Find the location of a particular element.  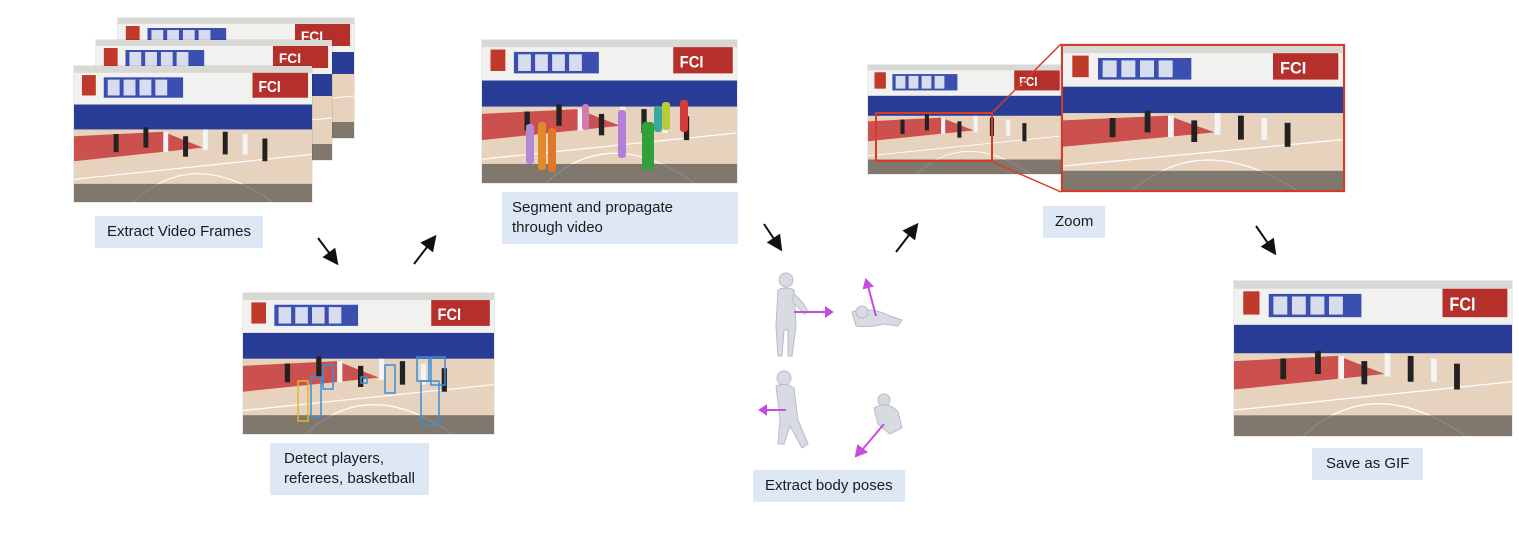

zoom-label: Zoom is located at coordinates (1074, 222).